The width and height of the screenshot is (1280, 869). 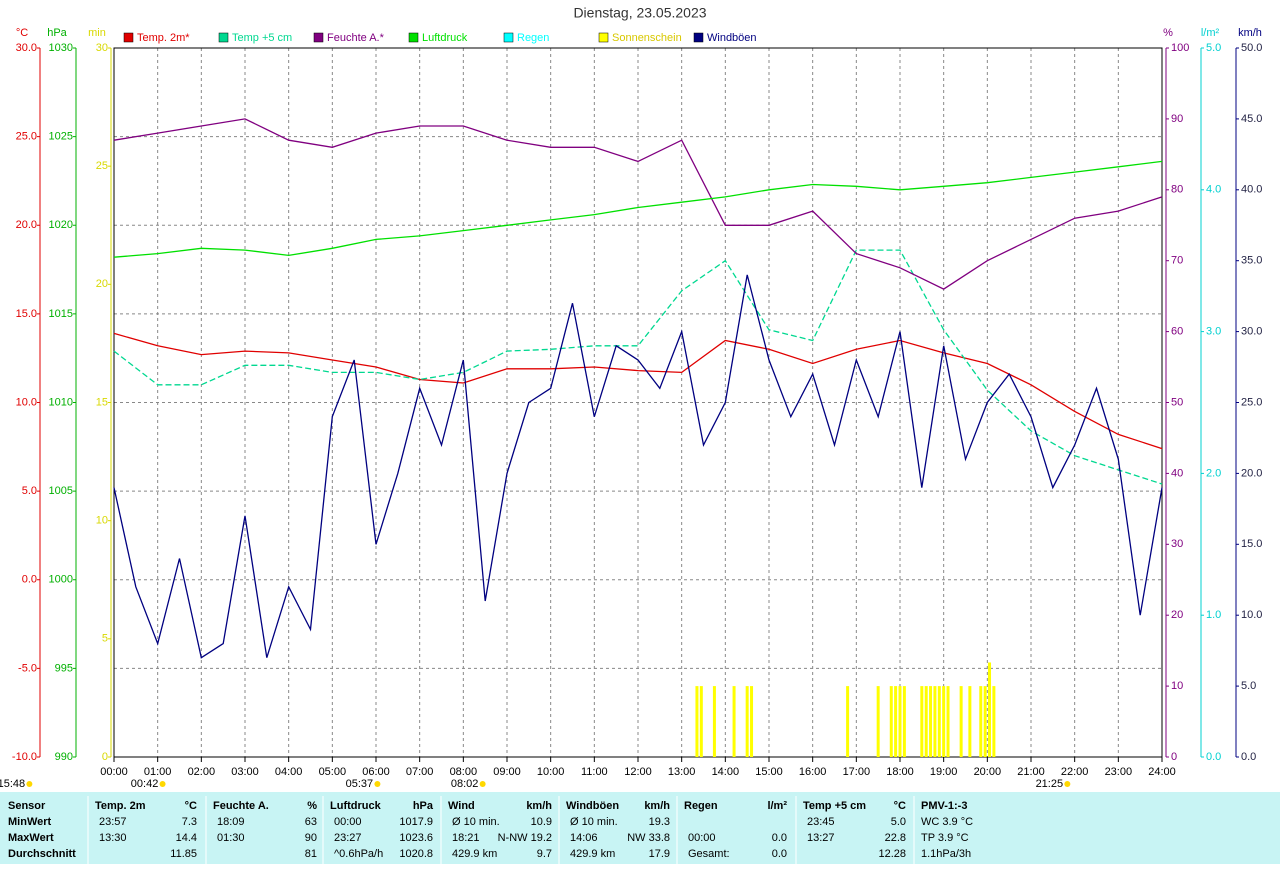 What do you see at coordinates (420, 772) in the screenshot?
I see `x-tick-label: 07:00` at bounding box center [420, 772].